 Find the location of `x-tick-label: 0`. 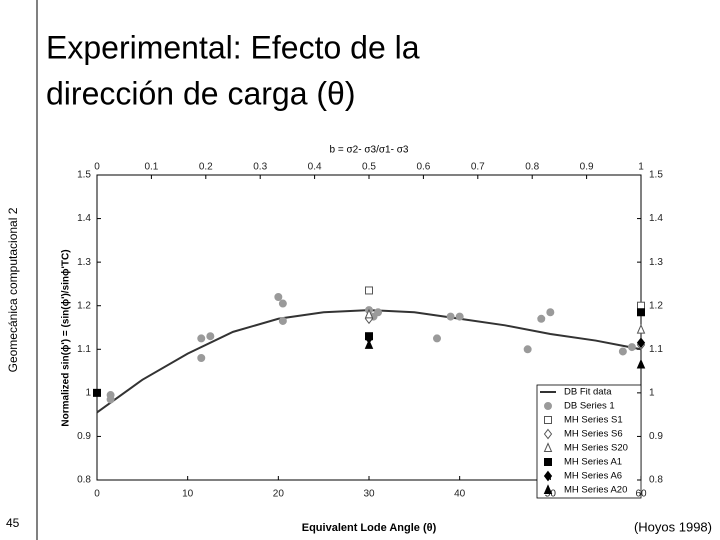

x-tick-label: 0 is located at coordinates (97, 494).